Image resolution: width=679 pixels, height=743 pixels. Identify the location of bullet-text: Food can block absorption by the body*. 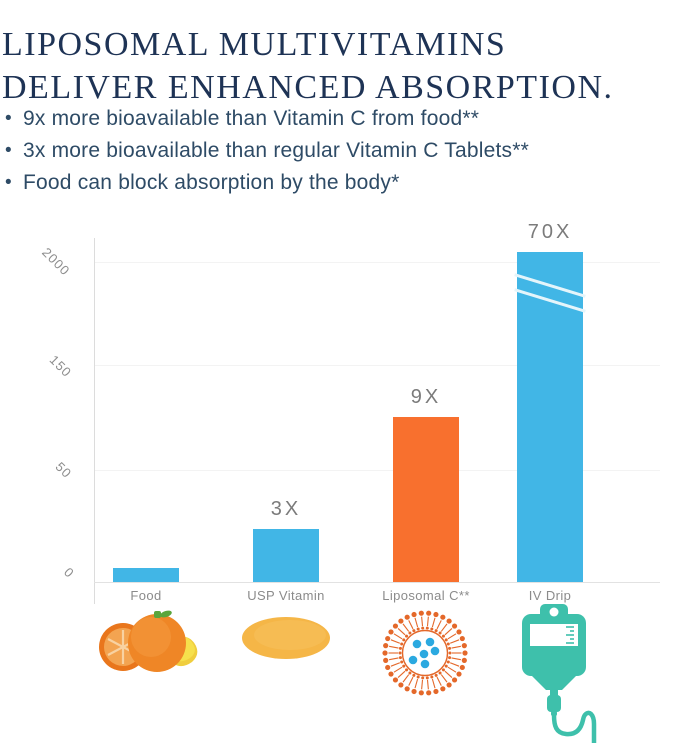
(211, 182).